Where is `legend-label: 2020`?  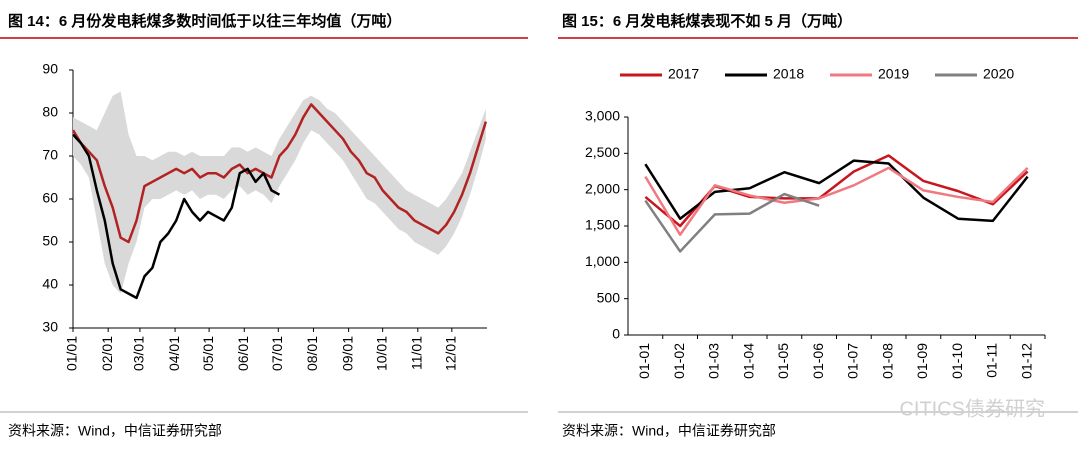 legend-label: 2020 is located at coordinates (998, 74).